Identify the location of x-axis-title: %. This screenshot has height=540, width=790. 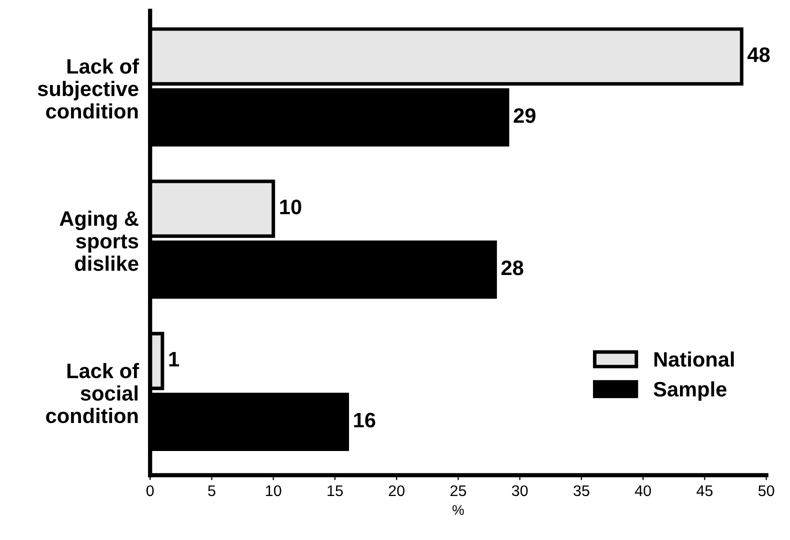
(458, 510).